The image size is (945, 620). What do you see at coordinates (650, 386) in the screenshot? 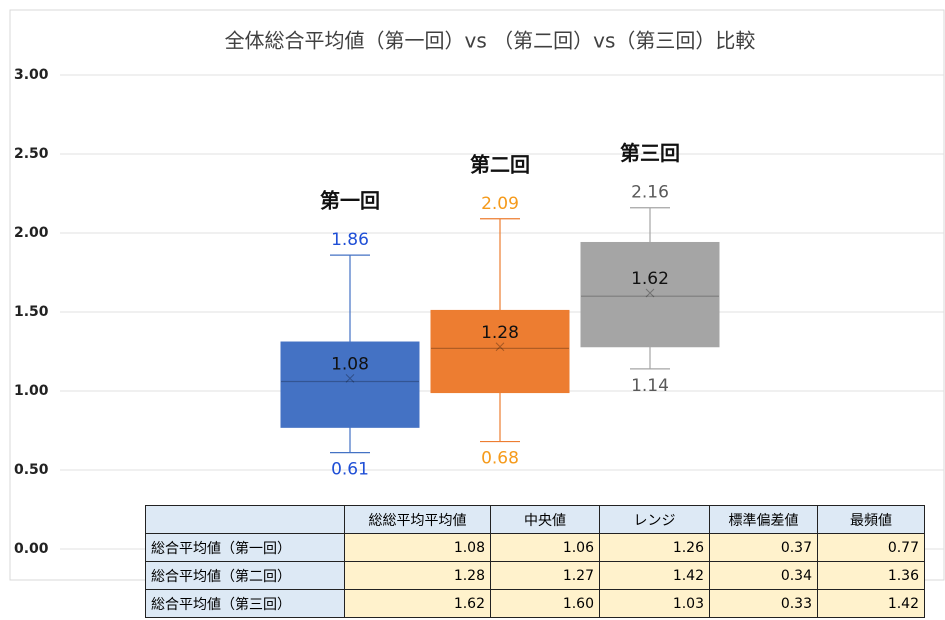
I see `min-label: 1.14` at bounding box center [650, 386].